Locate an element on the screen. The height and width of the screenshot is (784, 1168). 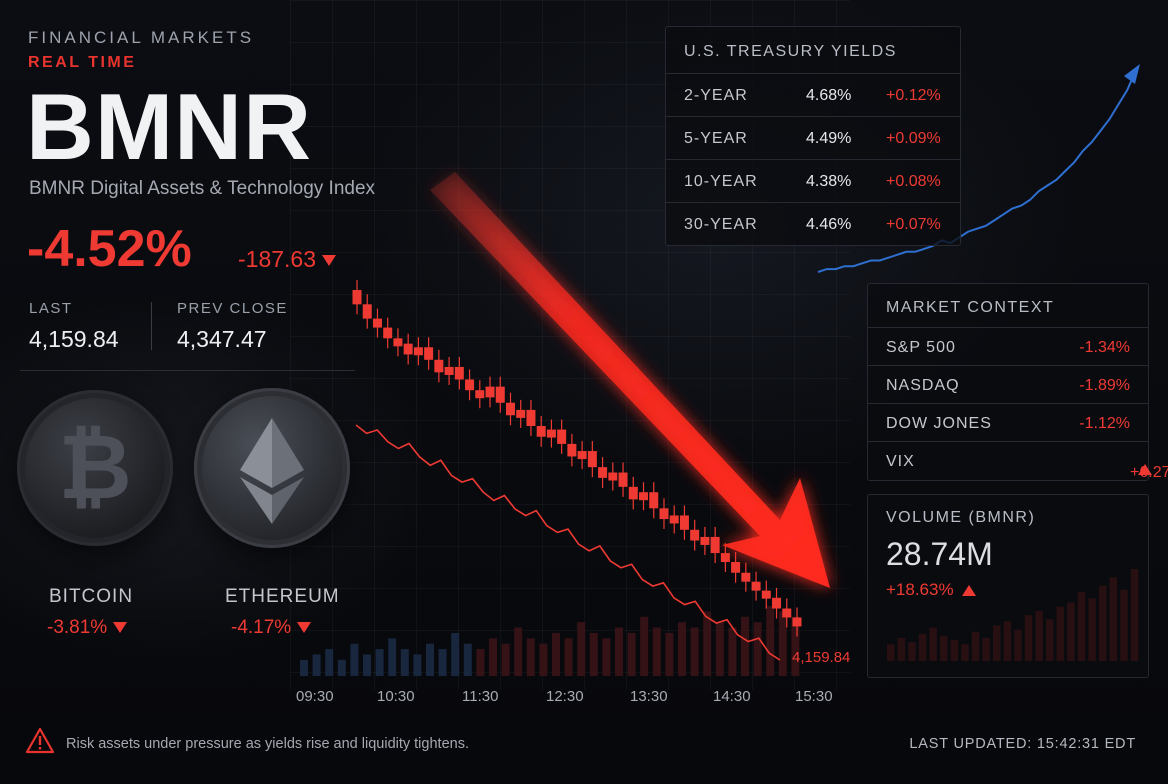
context-title: MARKET CONTEXT is located at coordinates (970, 307).